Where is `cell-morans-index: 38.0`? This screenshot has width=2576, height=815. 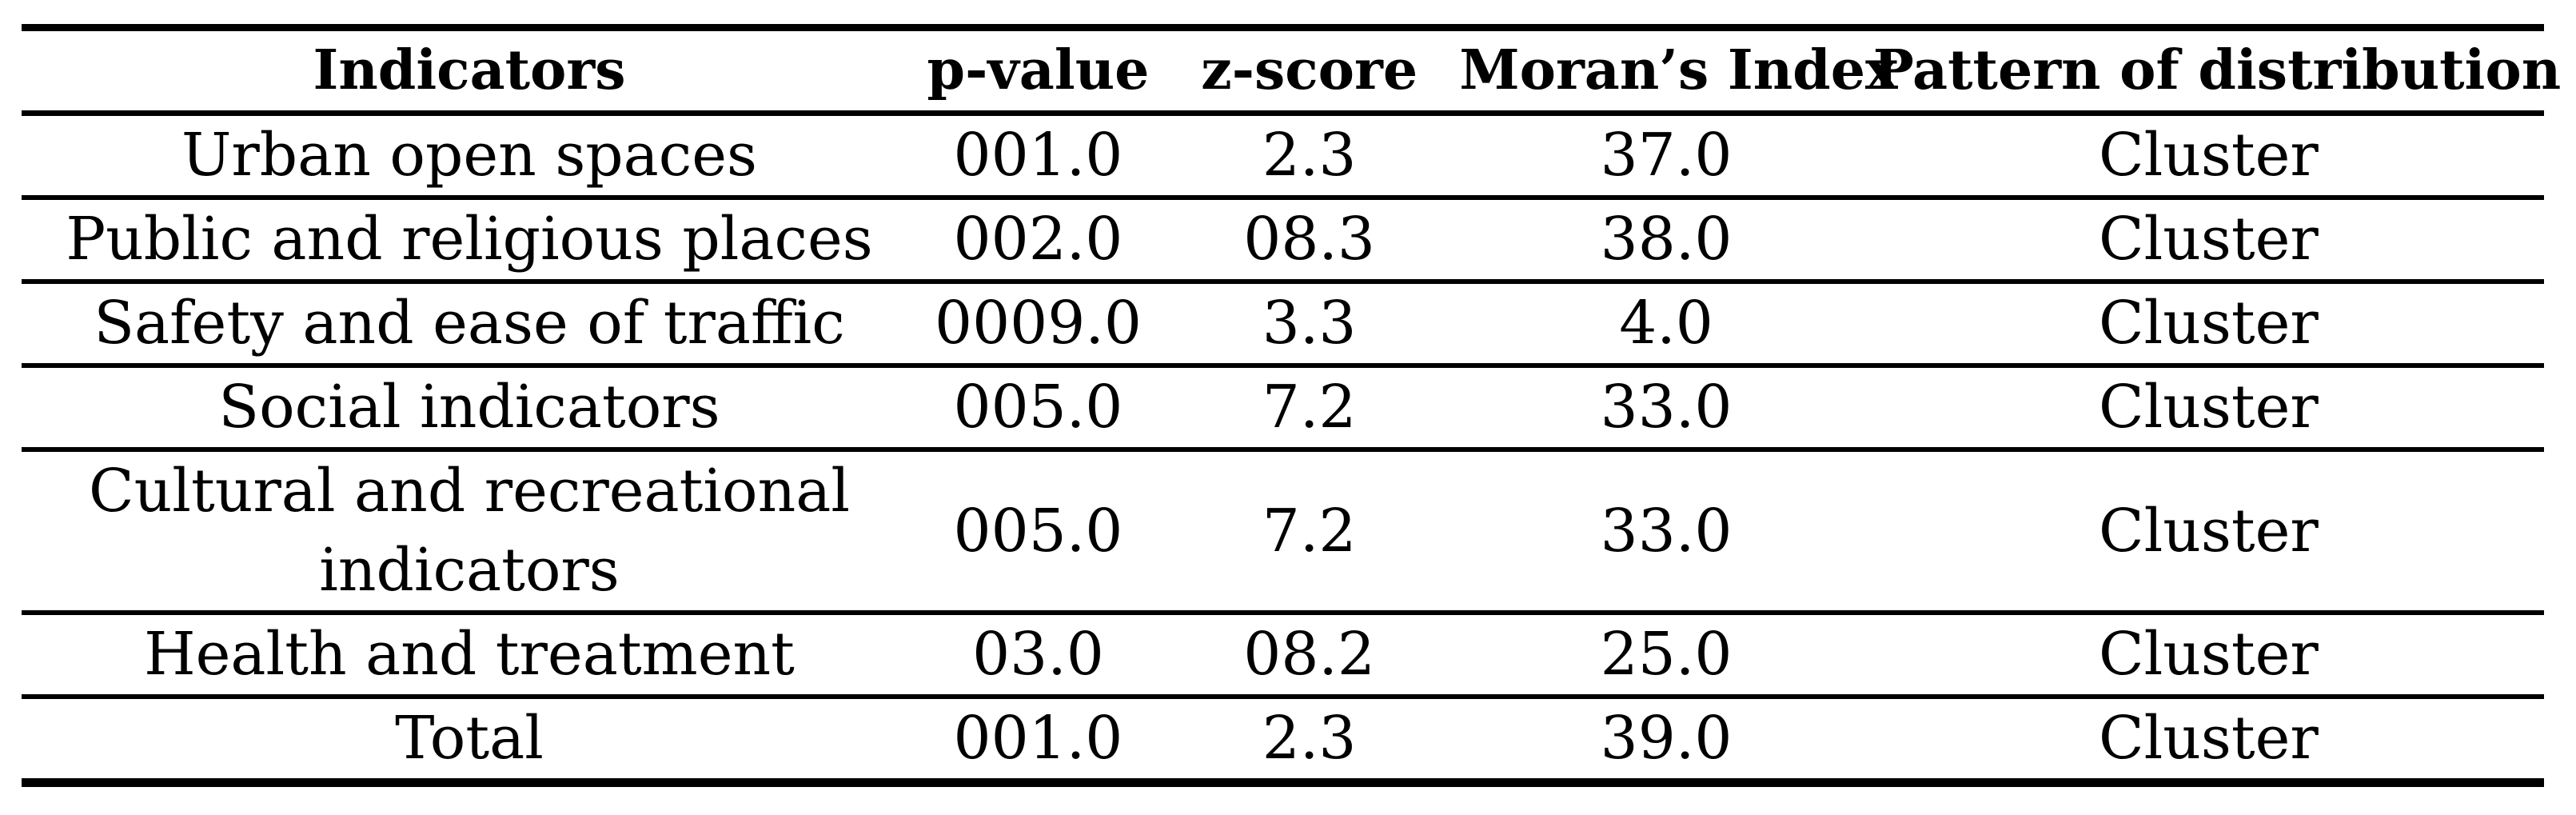 cell-morans-index: 38.0 is located at coordinates (1666, 241).